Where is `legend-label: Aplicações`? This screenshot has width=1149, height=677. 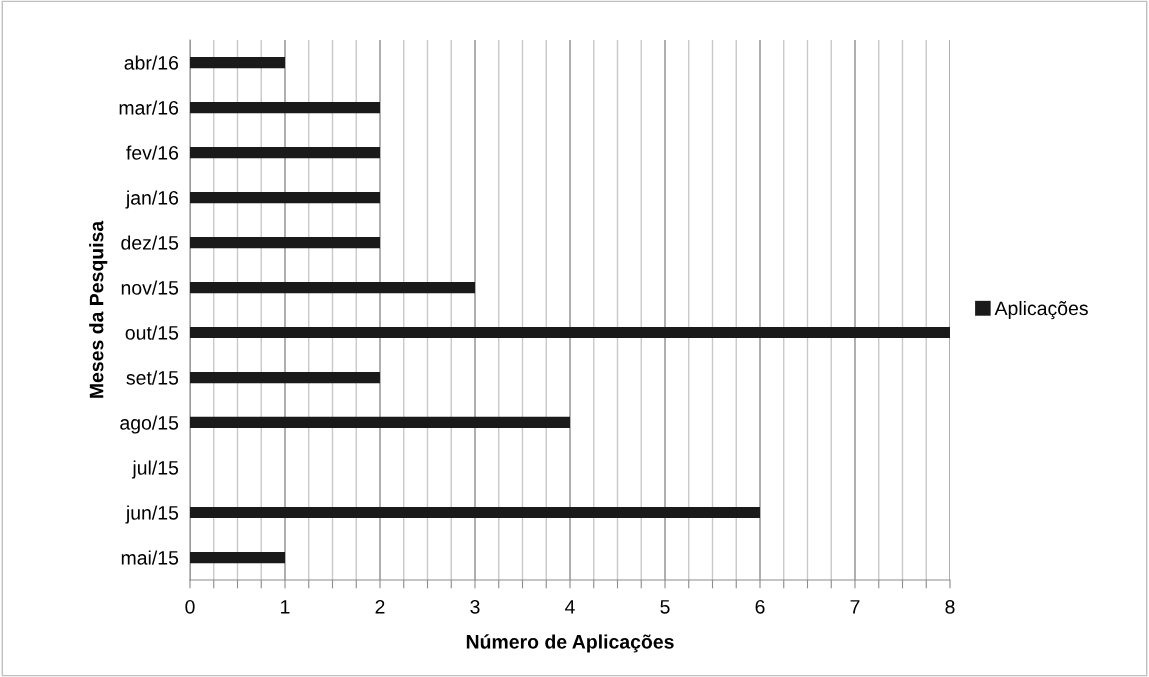 legend-label: Aplicações is located at coordinates (1041, 310).